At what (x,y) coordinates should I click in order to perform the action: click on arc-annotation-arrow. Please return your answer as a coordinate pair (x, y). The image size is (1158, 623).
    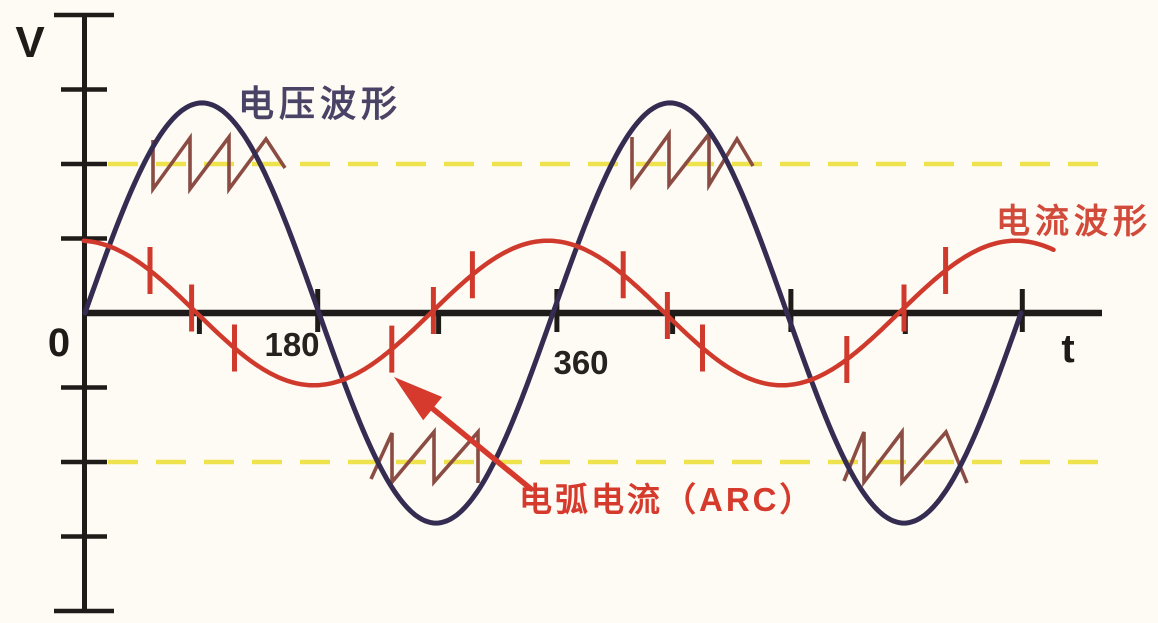
    Looking at the image, I should click on (464, 434).